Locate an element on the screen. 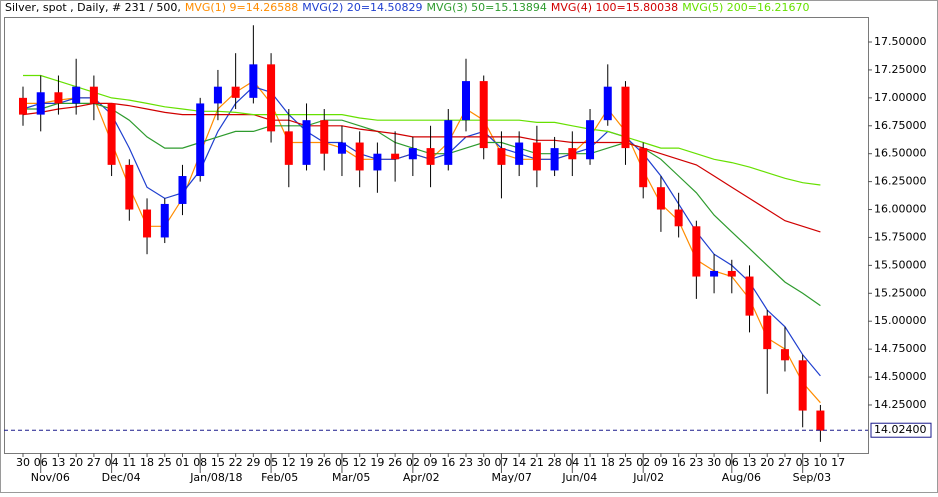 Image resolution: width=938 pixels, height=497 pixels. x-tick-label: 29 is located at coordinates (253, 462).